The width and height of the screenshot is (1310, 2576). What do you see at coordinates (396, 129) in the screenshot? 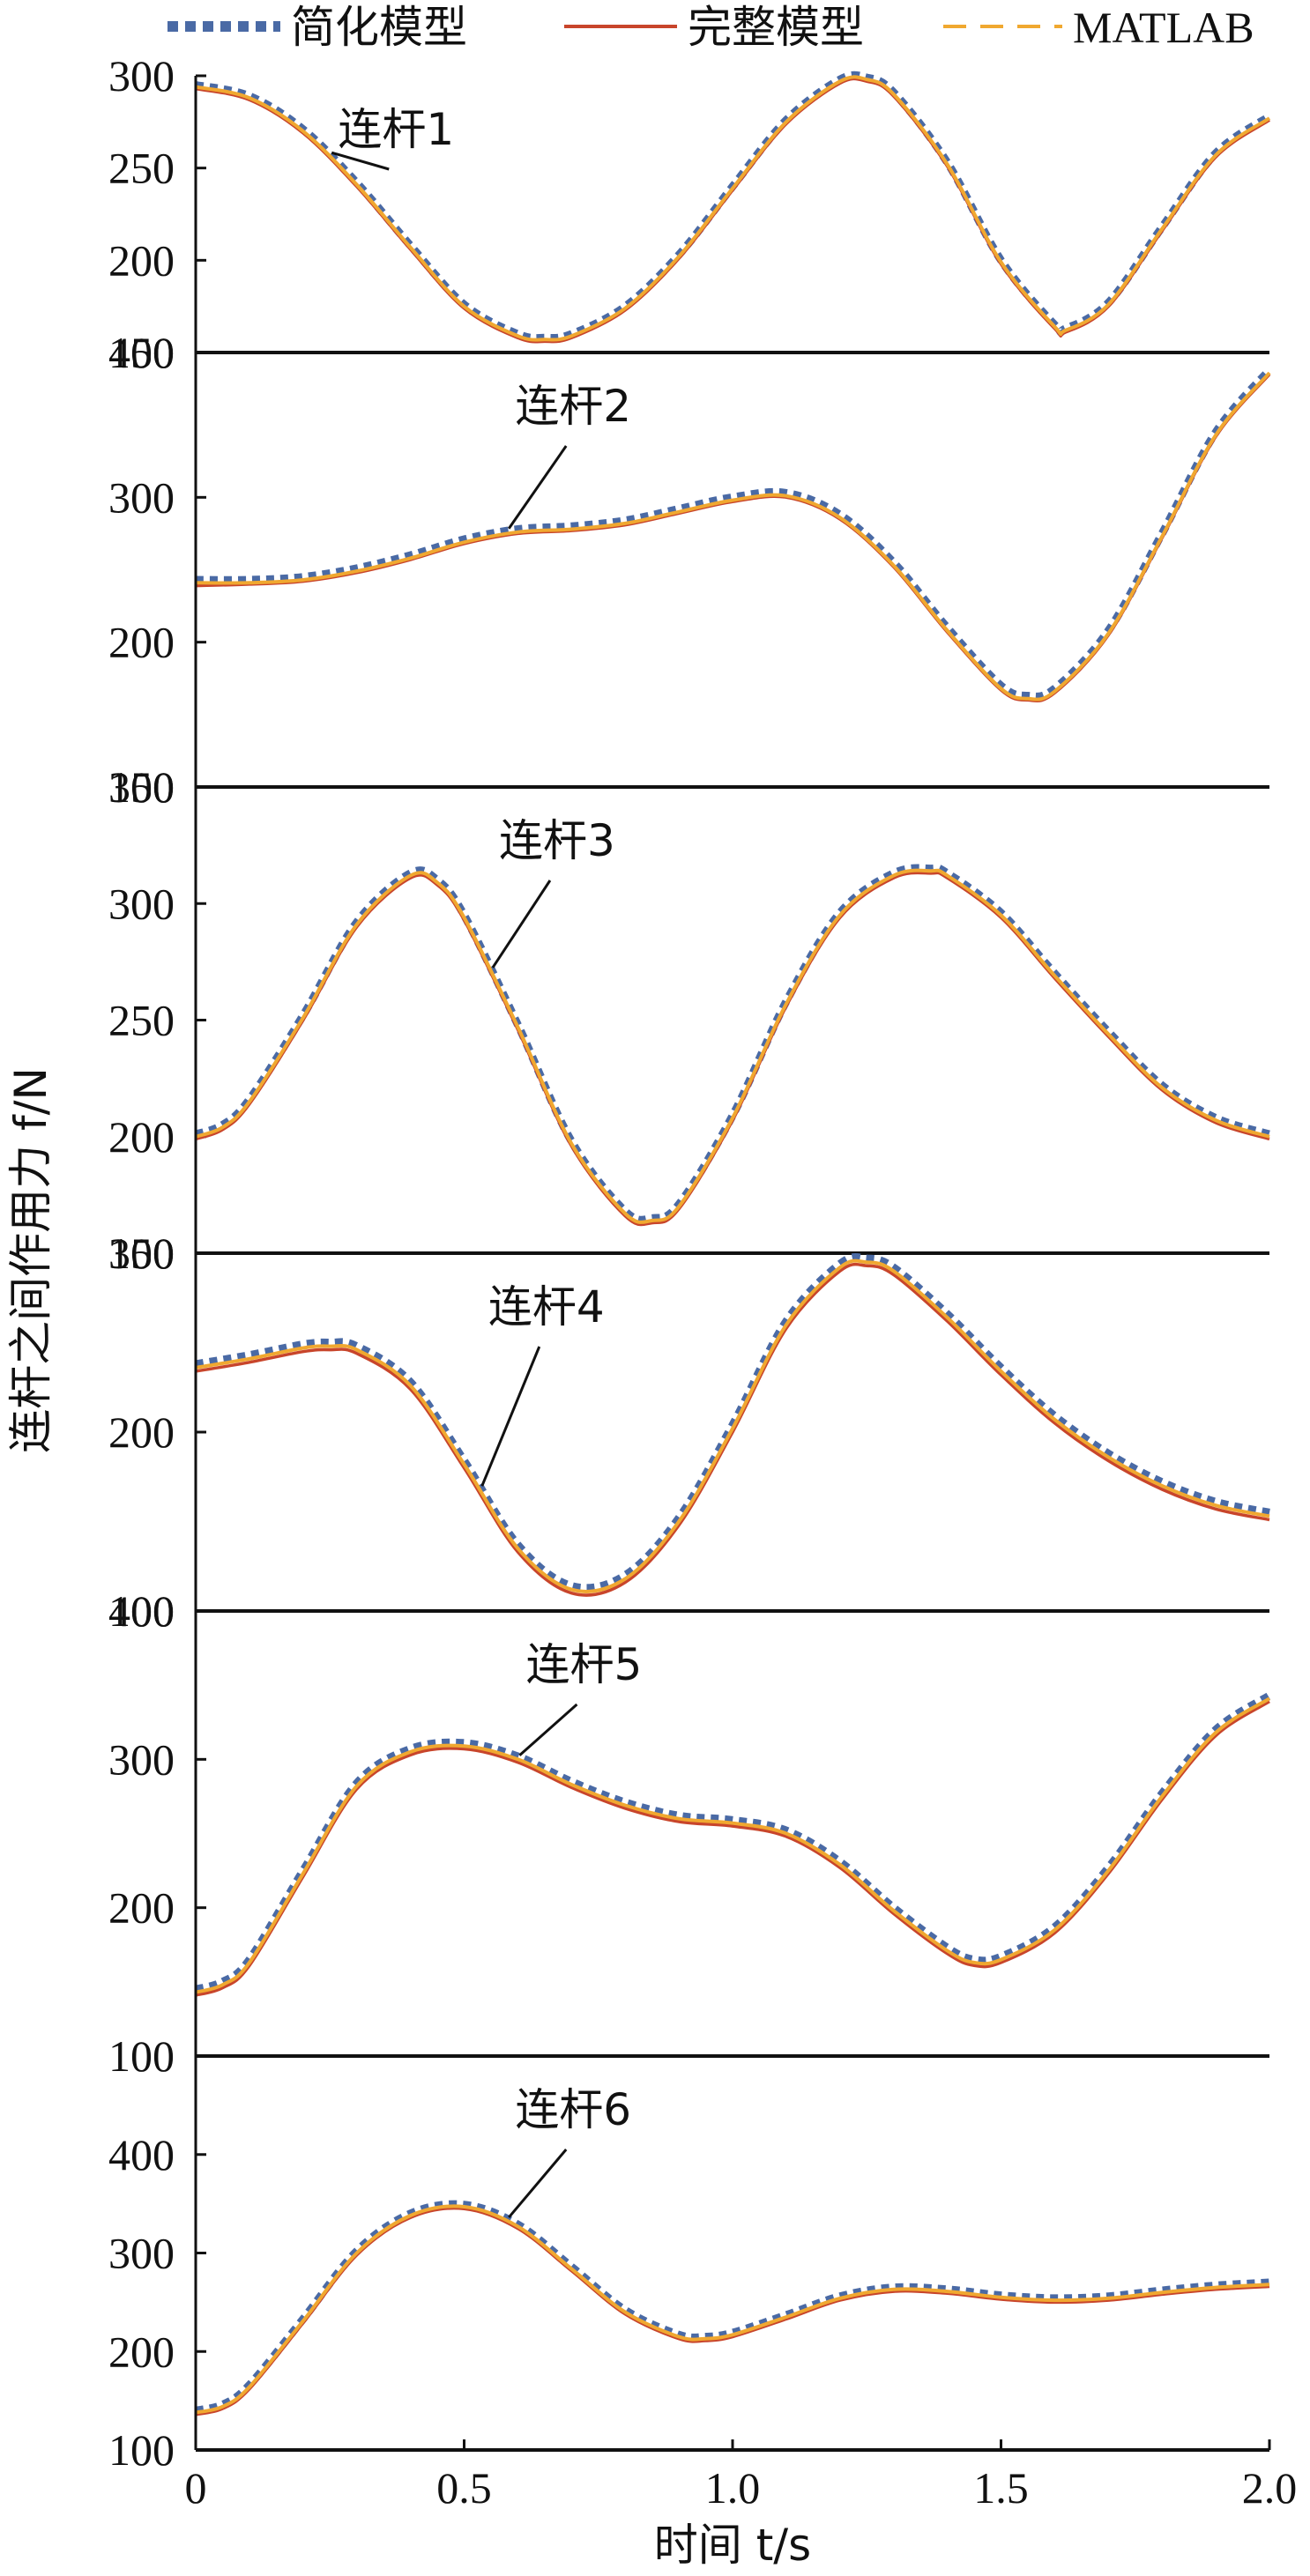
I see `series-annotation: 连杆1` at bounding box center [396, 129].